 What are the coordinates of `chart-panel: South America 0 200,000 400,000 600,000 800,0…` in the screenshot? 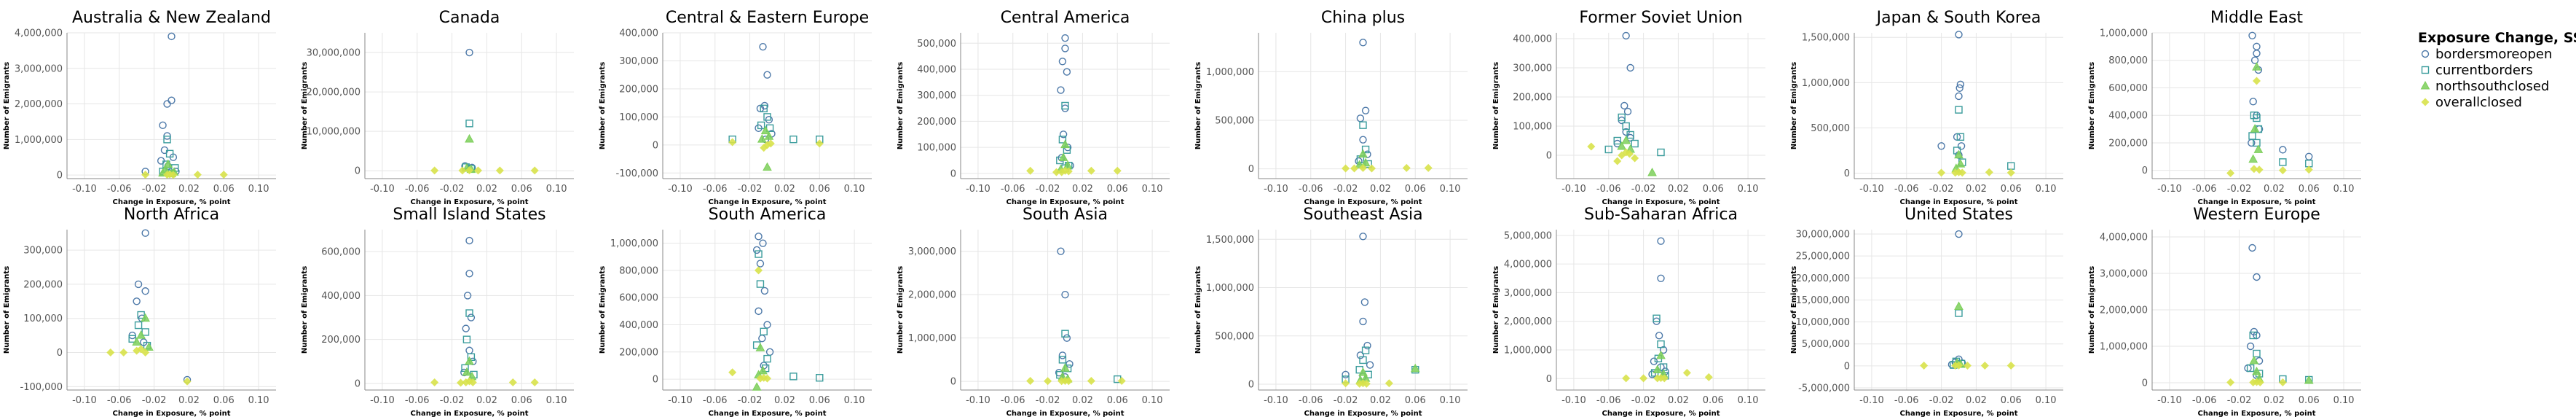 It's located at (735, 311).